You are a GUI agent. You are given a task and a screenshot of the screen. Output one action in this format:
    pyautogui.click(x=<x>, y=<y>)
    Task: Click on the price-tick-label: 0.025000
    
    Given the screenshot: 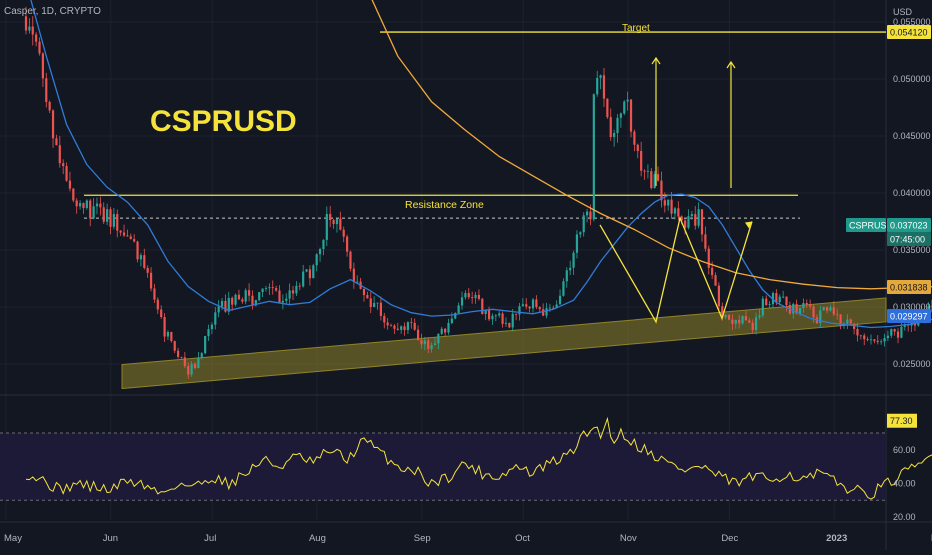 What is the action you would take?
    pyautogui.click(x=912, y=364)
    